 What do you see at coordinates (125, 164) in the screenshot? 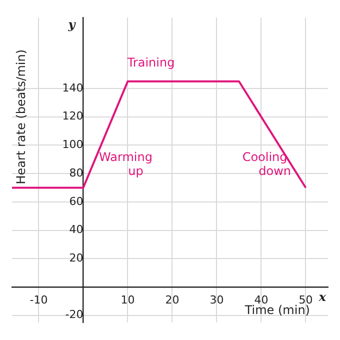
I see `annotation: Warming up` at bounding box center [125, 164].